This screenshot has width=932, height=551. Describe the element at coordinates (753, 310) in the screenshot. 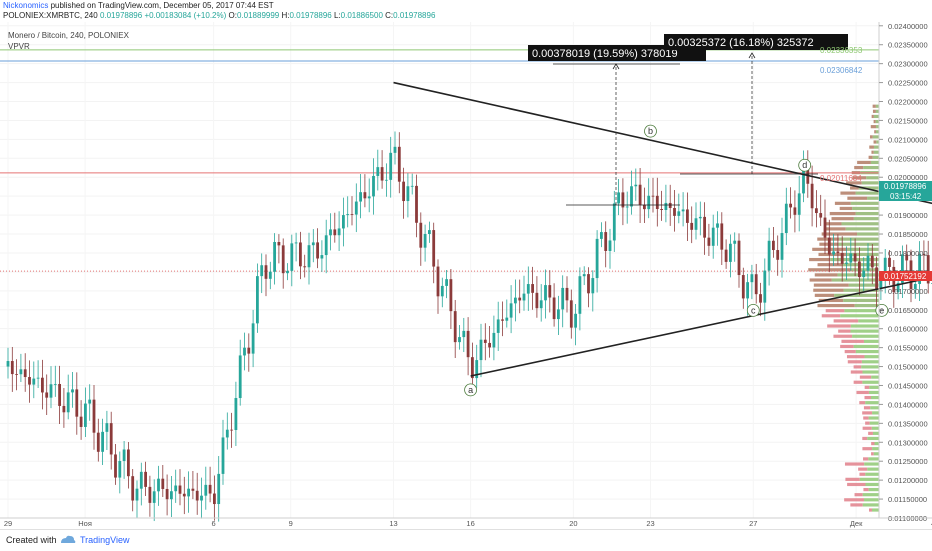

I see `wave-label: c` at that location.